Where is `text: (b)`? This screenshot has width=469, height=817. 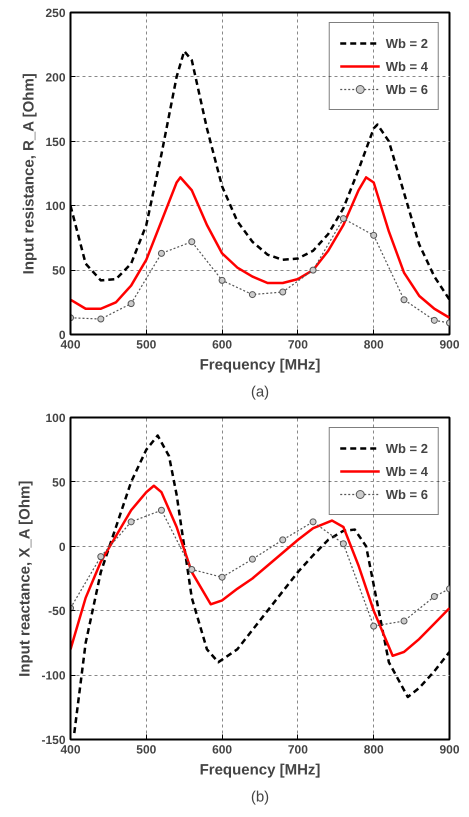 text: (b) is located at coordinates (260, 797).